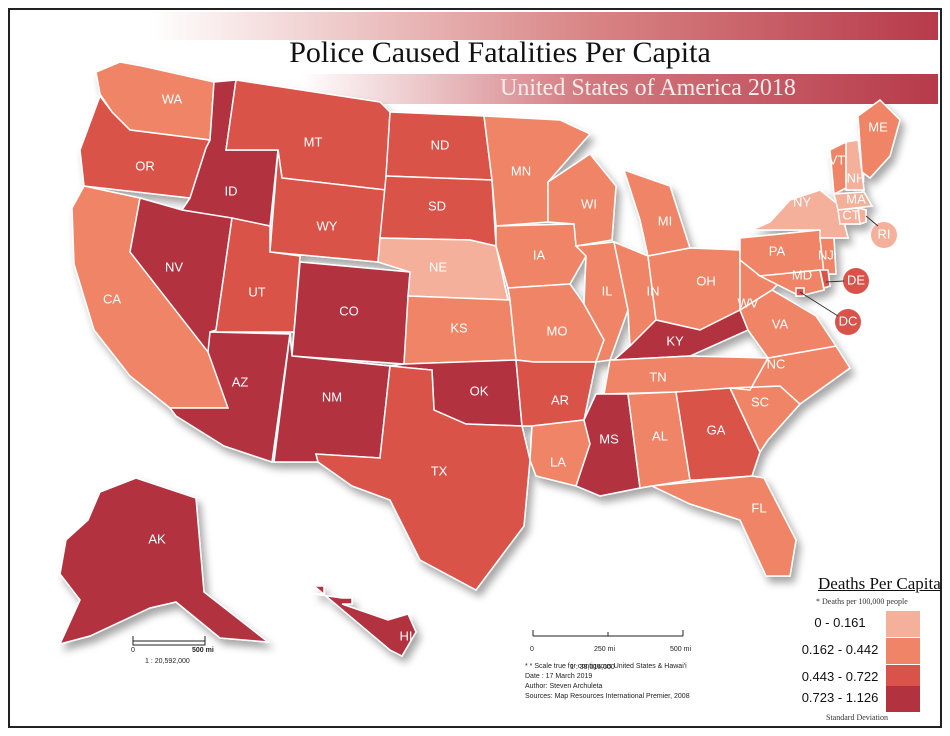 The width and height of the screenshot is (950, 736). Describe the element at coordinates (364, 621) in the screenshot. I see `state-hi` at that location.